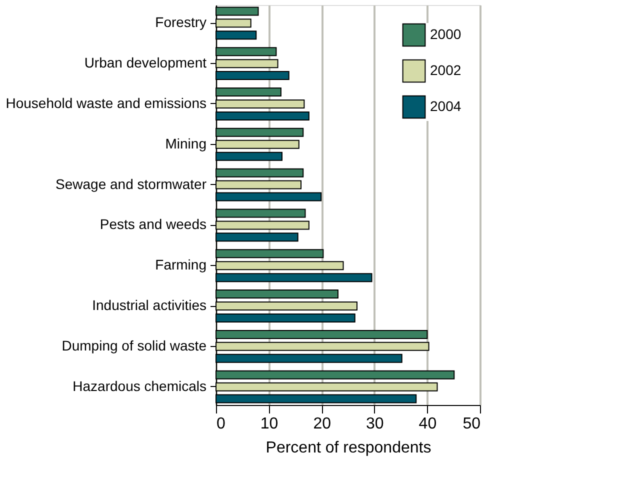 Image resolution: width=617 pixels, height=488 pixels. I want to click on y-tick-label: Hazardous chemicals, so click(139, 386).